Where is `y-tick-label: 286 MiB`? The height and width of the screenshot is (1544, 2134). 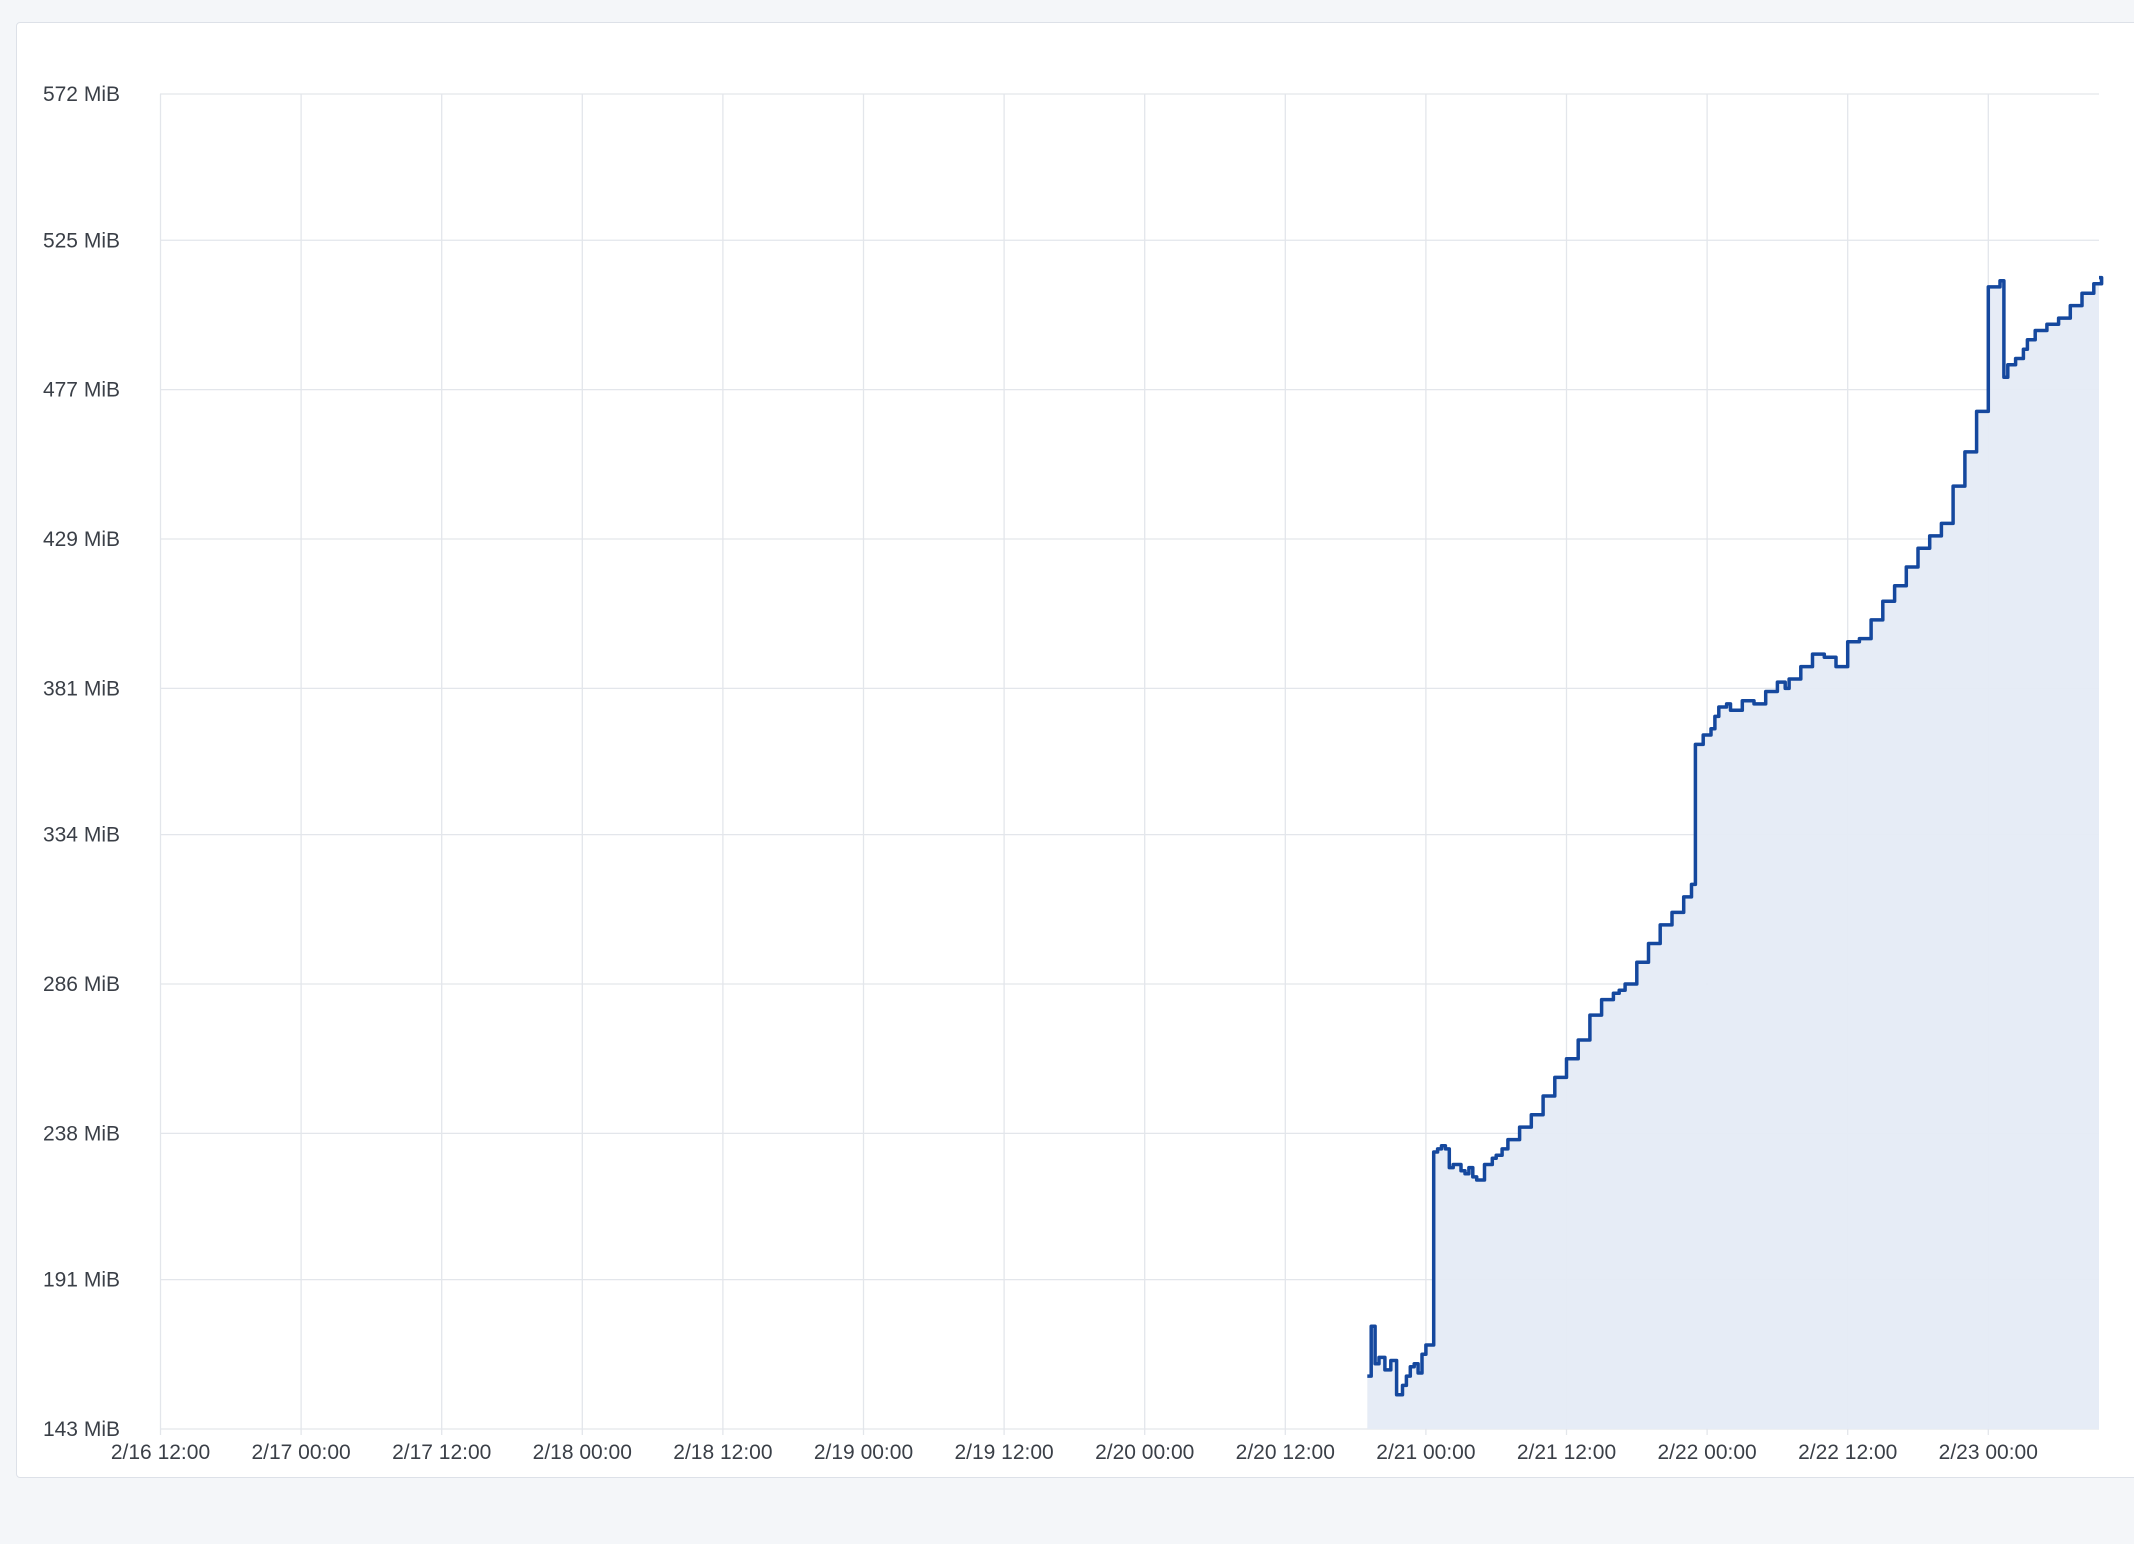 y-tick-label: 286 MiB is located at coordinates (81, 984).